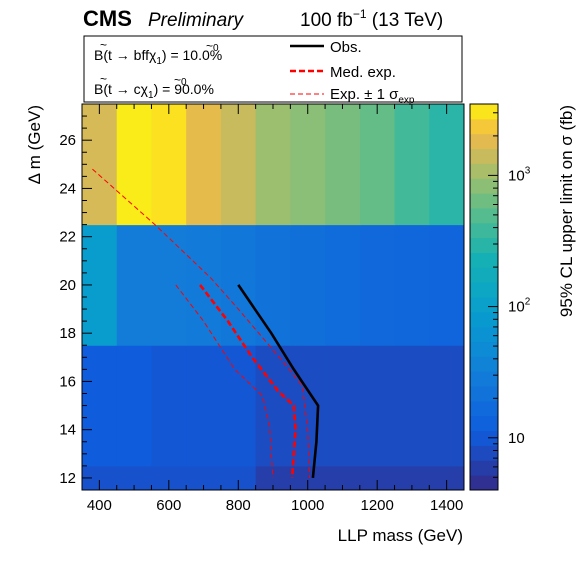  I want to click on color-bar-tick-label: 10², so click(519, 306).